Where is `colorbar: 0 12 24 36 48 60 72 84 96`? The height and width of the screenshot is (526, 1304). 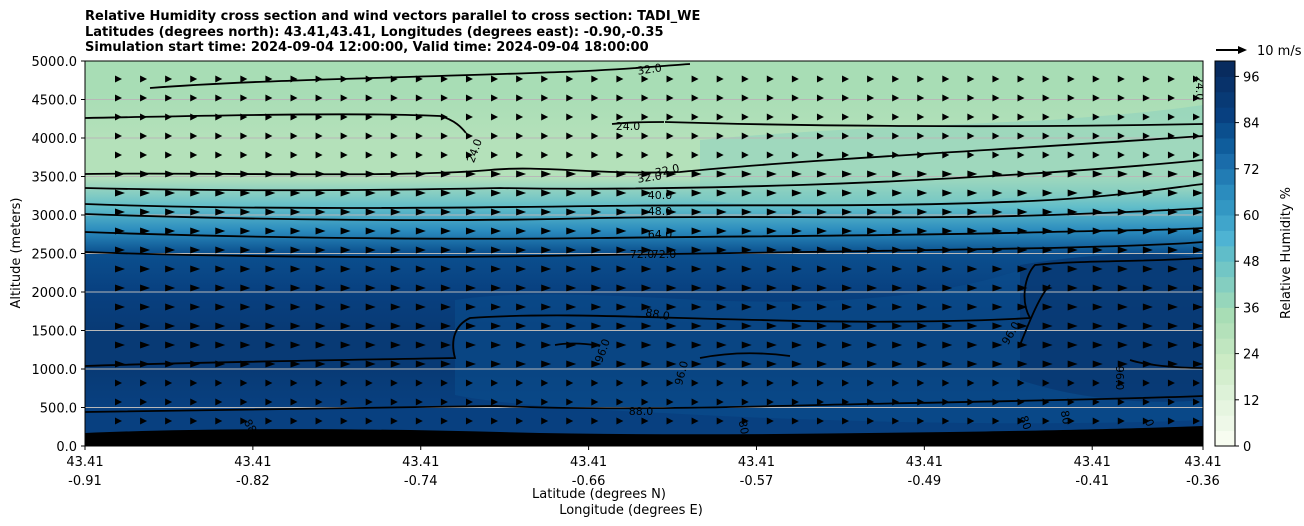 colorbar: 0 12 24 36 48 60 72 84 96 is located at coordinates (1237, 258).